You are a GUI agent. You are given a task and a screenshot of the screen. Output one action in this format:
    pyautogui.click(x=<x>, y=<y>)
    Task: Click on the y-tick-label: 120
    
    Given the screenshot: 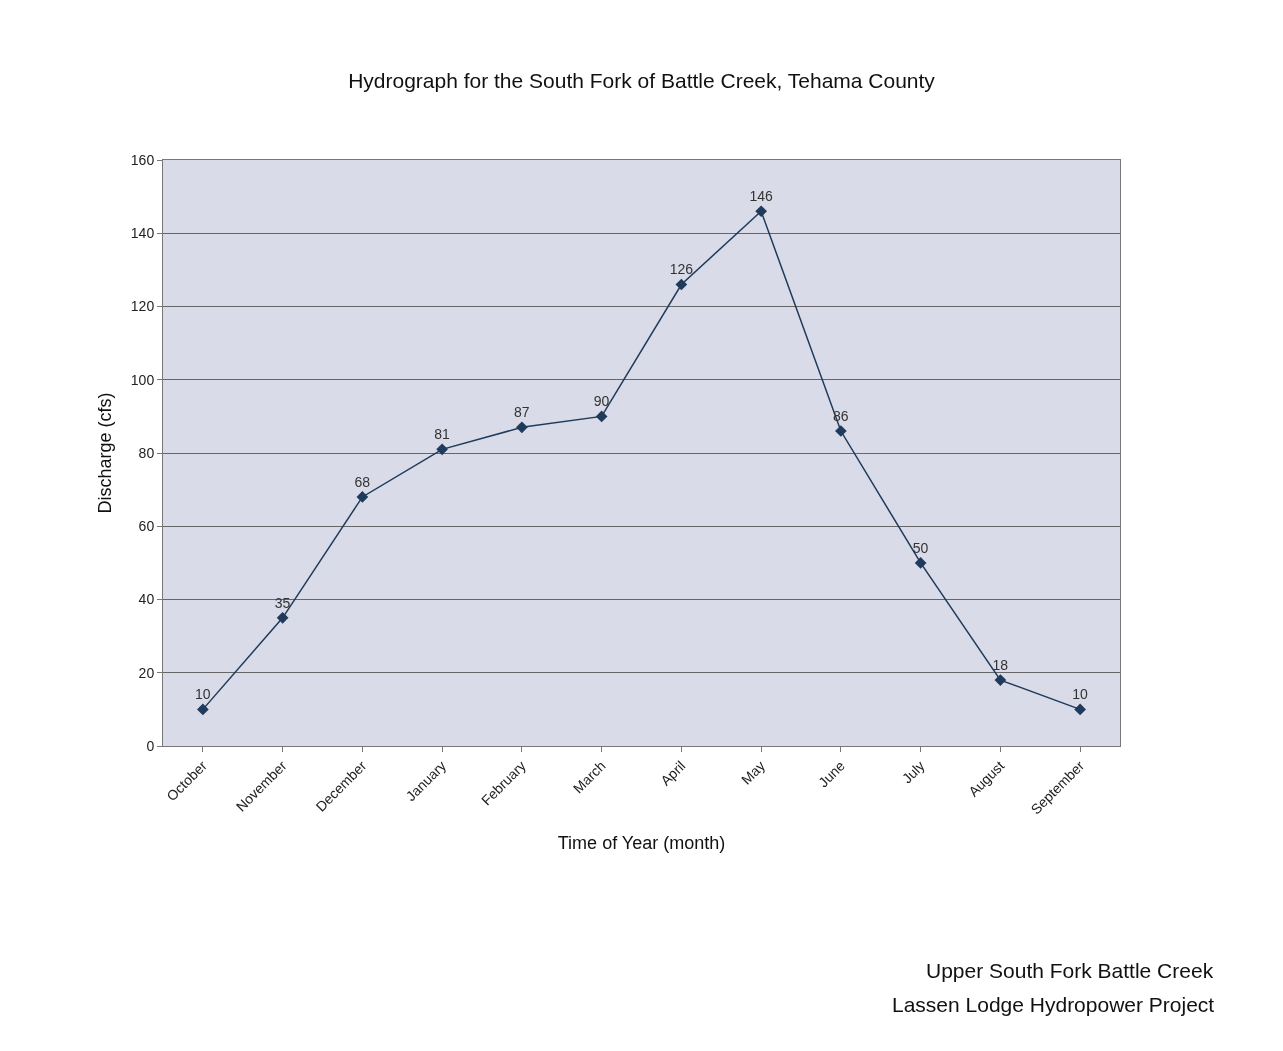 What is the action you would take?
    pyautogui.click(x=142, y=306)
    